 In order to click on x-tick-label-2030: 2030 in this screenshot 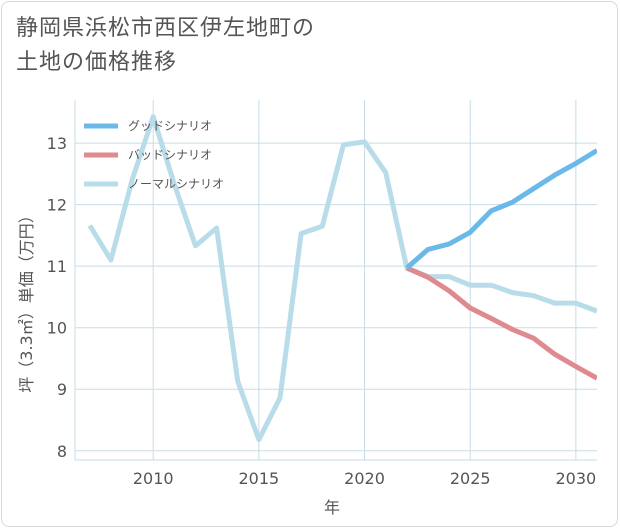, I will do `click(576, 478)`.